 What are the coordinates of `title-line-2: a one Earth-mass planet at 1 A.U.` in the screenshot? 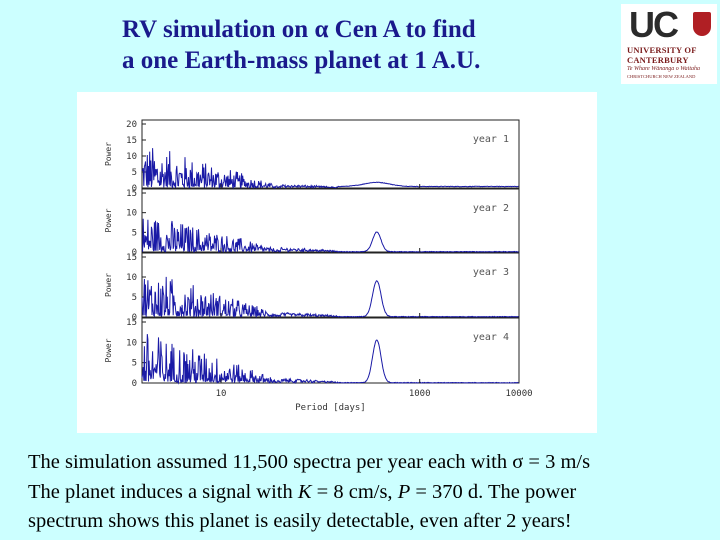 It's located at (301, 60).